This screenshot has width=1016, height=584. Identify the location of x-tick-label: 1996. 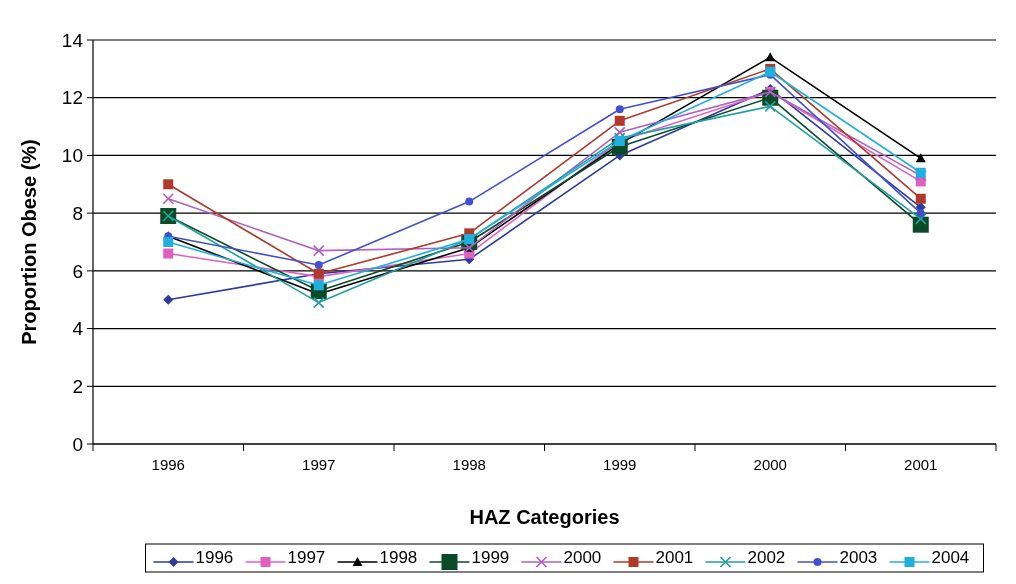
(168, 464).